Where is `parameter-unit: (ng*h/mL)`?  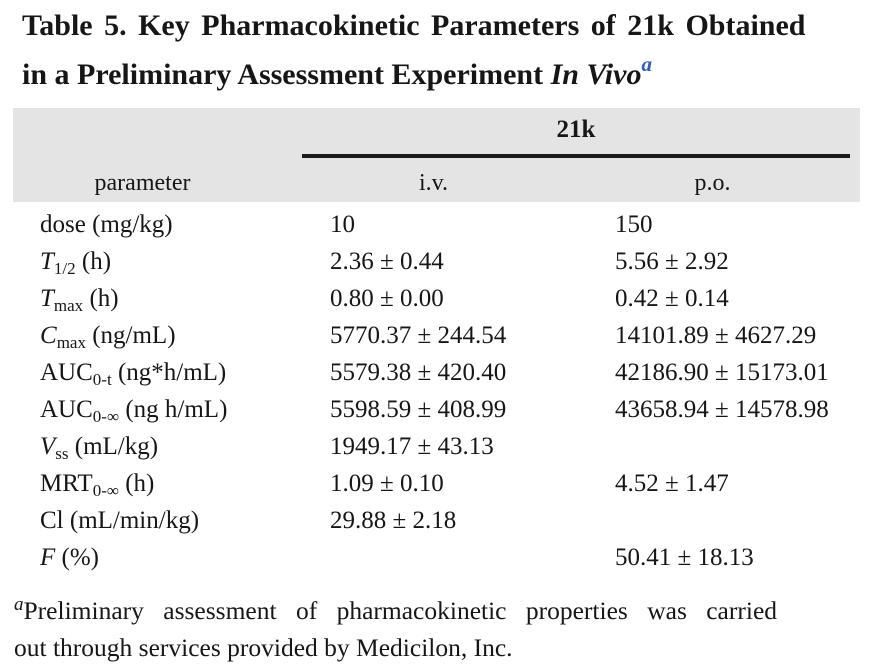
parameter-unit: (ng*h/mL) is located at coordinates (169, 372).